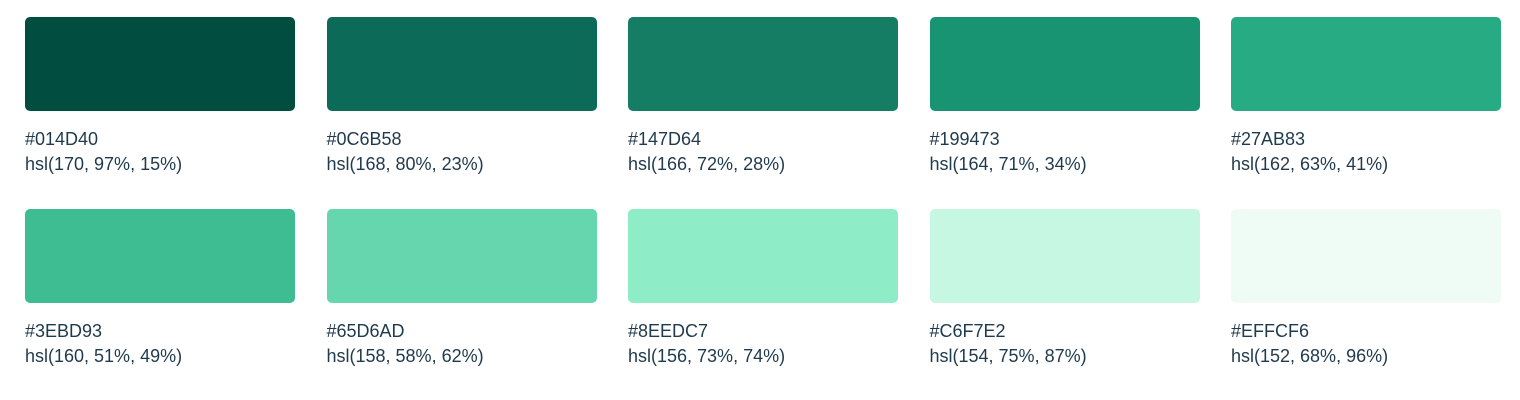  I want to click on swatch-card: #3EBD93 hsl(160, 51%, 49%), so click(160, 288).